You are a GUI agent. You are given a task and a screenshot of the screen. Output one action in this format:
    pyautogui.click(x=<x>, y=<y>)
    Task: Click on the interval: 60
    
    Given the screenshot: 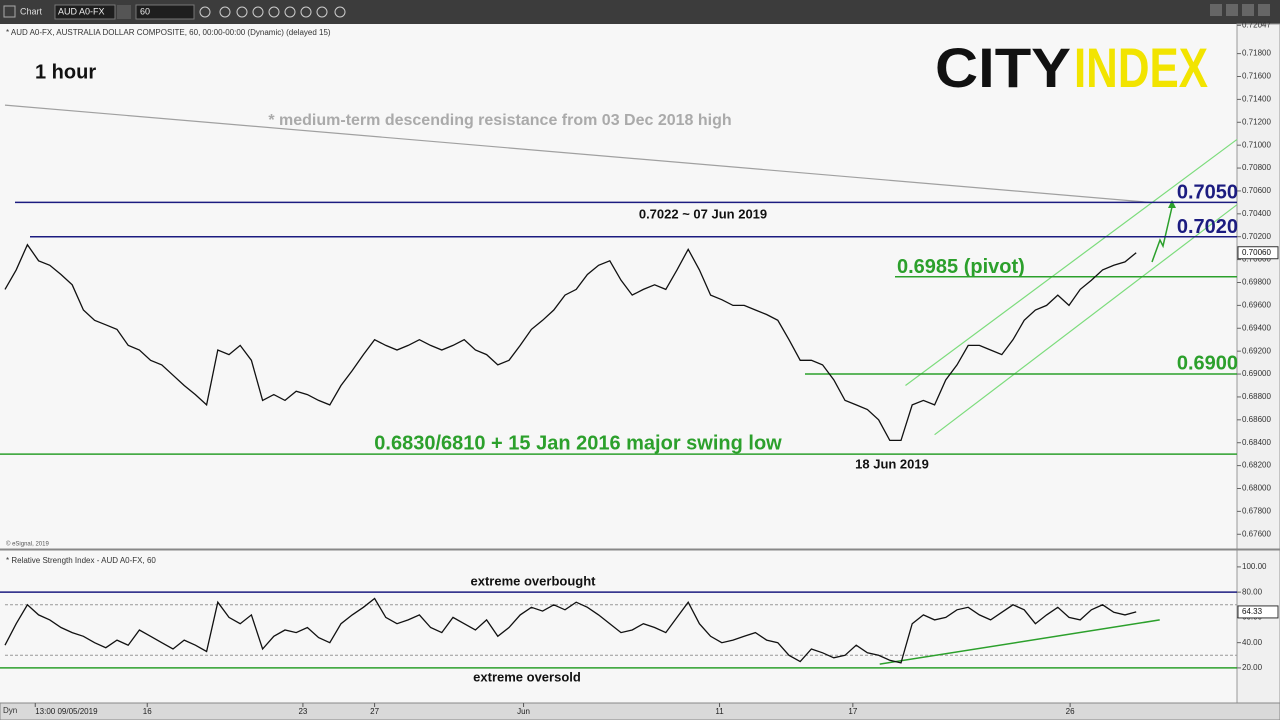 What is the action you would take?
    pyautogui.click(x=145, y=11)
    